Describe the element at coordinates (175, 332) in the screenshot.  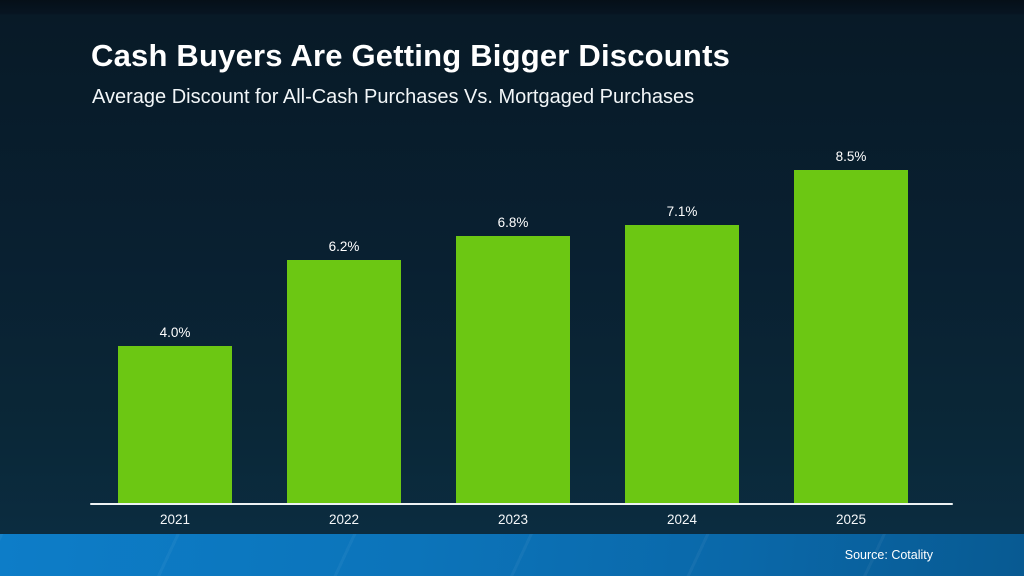
I see `bar-value-label: 4.0%` at that location.